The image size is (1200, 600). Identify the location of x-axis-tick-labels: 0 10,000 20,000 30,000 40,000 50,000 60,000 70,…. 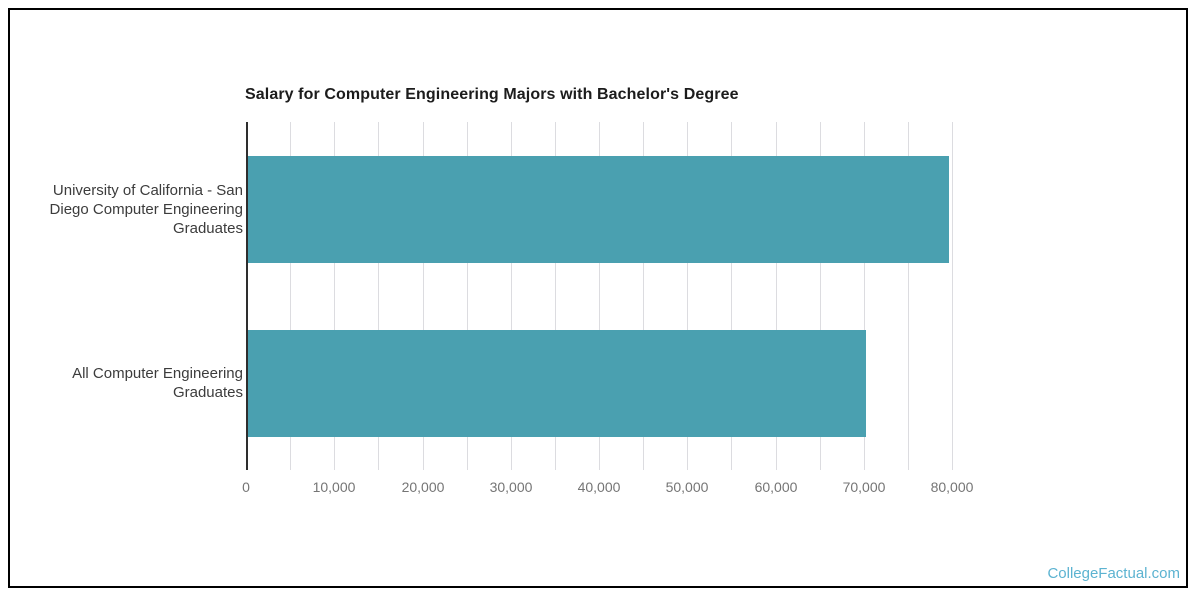
(600, 489).